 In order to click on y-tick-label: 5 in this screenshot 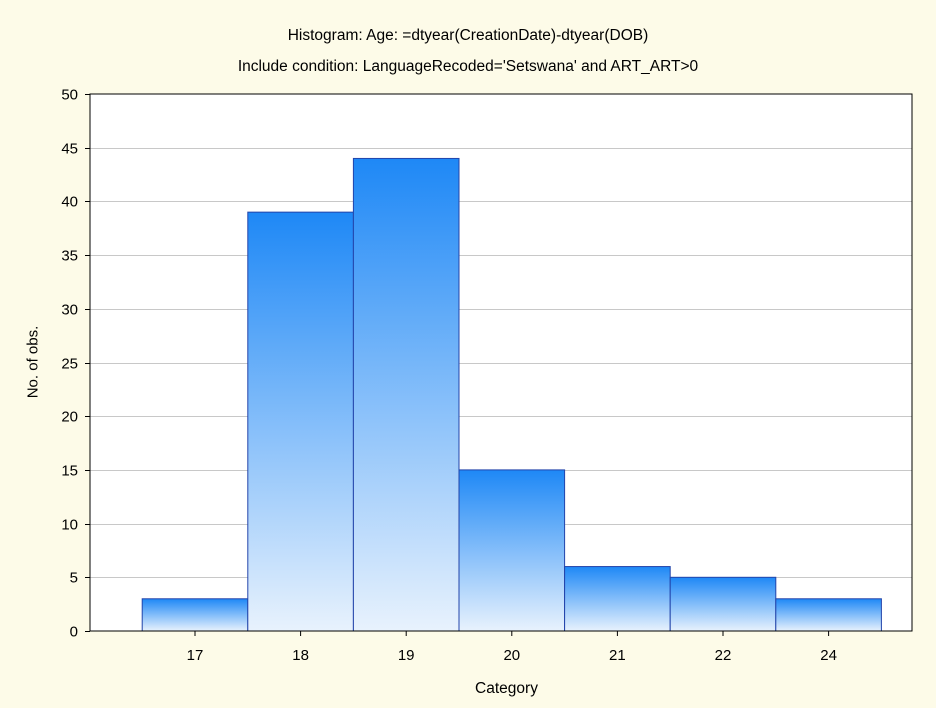, I will do `click(74, 578)`.